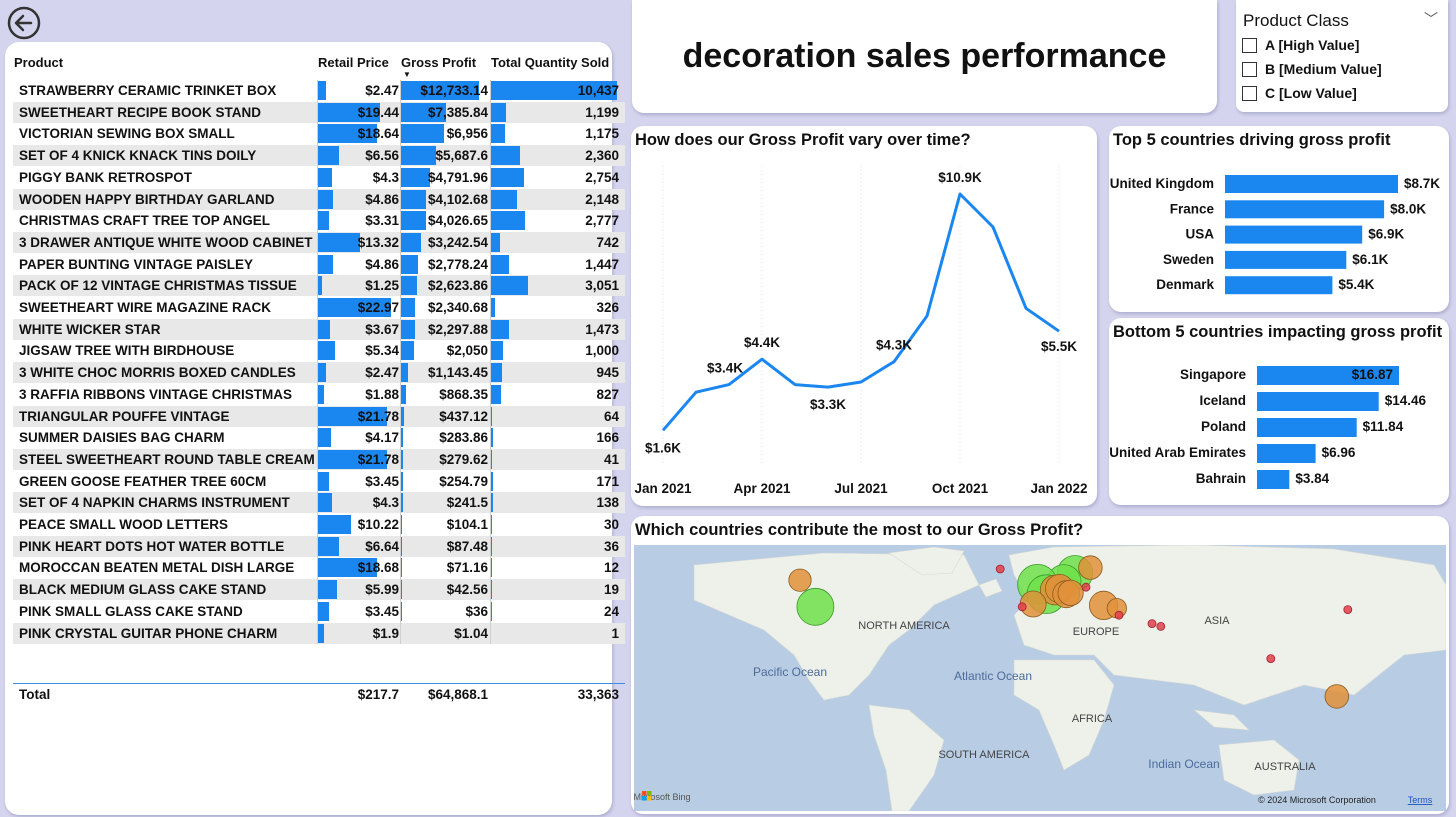 The width and height of the screenshot is (1456, 817). What do you see at coordinates (1431, 19) in the screenshot?
I see `chevron-down-icon: ﹀` at bounding box center [1431, 19].